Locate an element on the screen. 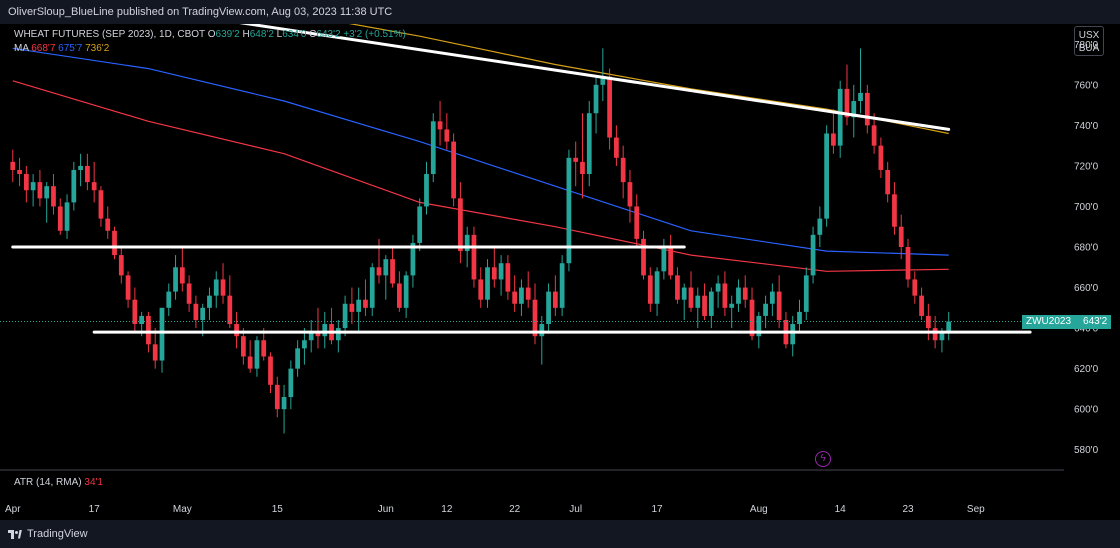 This screenshot has width=1120, height=548. currency-line2: BUA is located at coordinates (1089, 48).